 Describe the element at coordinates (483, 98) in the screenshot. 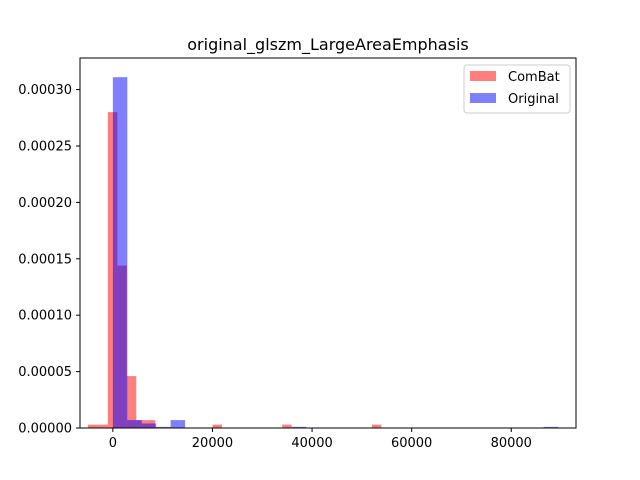

I see `legend-swatch-original` at that location.